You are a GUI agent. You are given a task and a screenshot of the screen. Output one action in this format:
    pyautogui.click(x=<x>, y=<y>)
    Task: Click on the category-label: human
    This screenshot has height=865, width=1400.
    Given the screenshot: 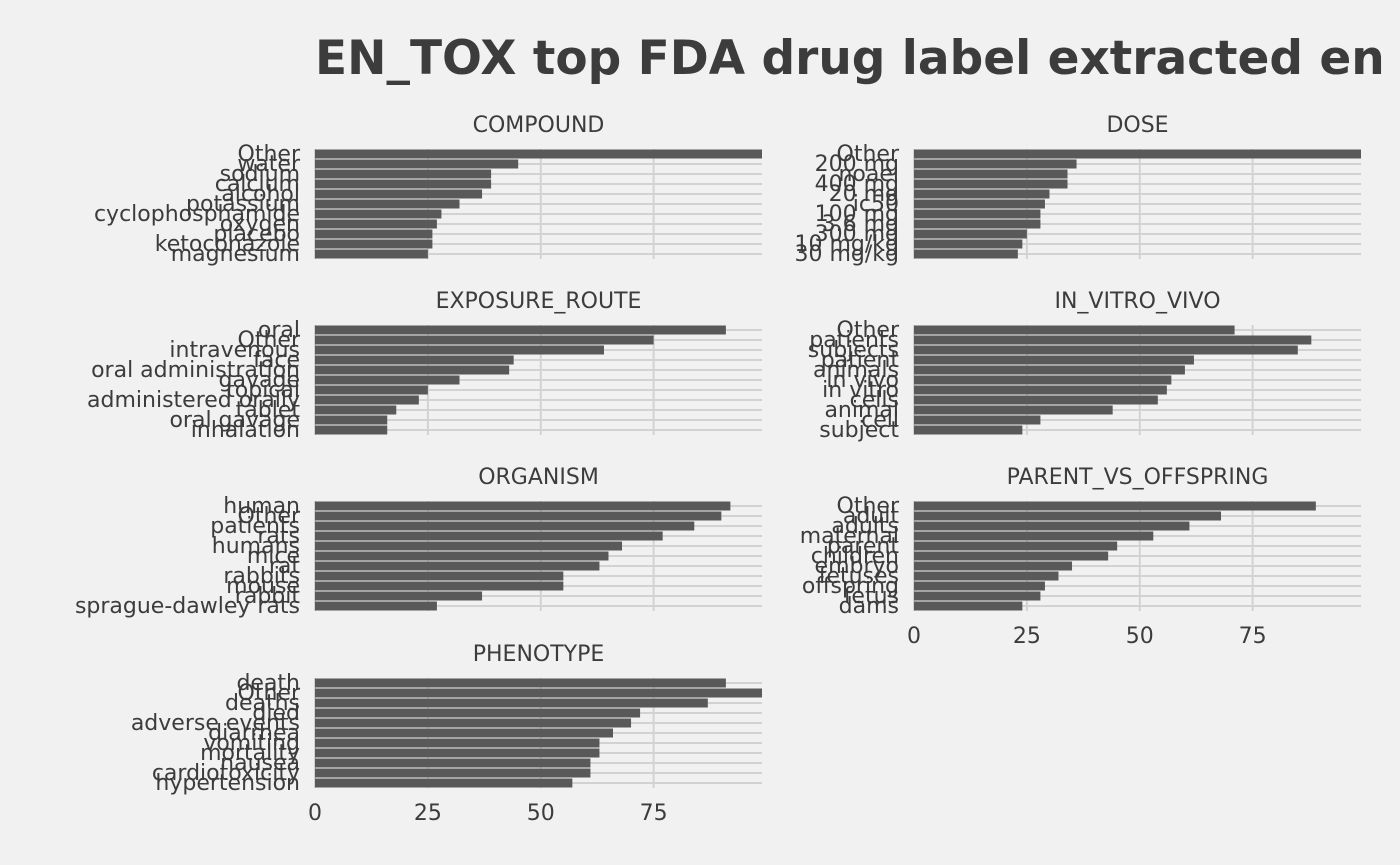 What is the action you would take?
    pyautogui.click(x=261, y=506)
    